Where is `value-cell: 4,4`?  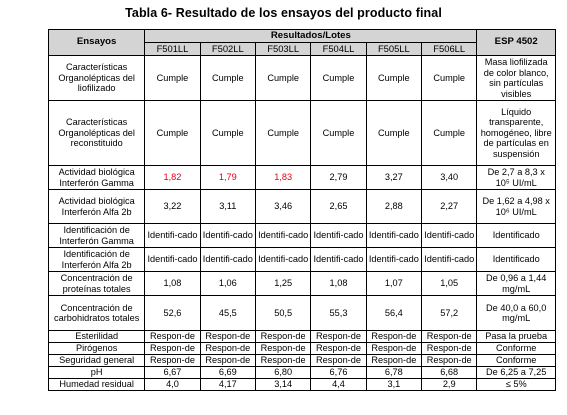 value-cell: 4,4 is located at coordinates (338, 384).